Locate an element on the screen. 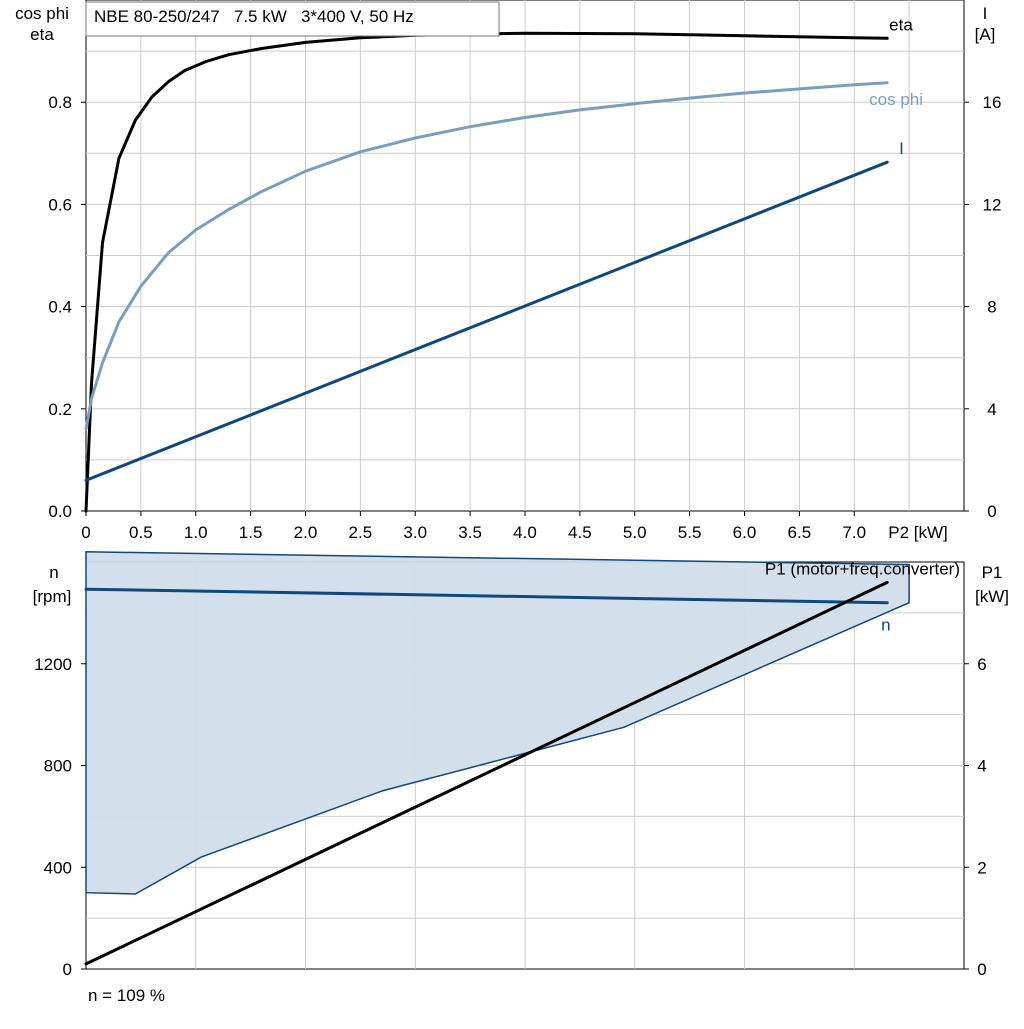  top-x-tick-label: 0.5 is located at coordinates (141, 532).